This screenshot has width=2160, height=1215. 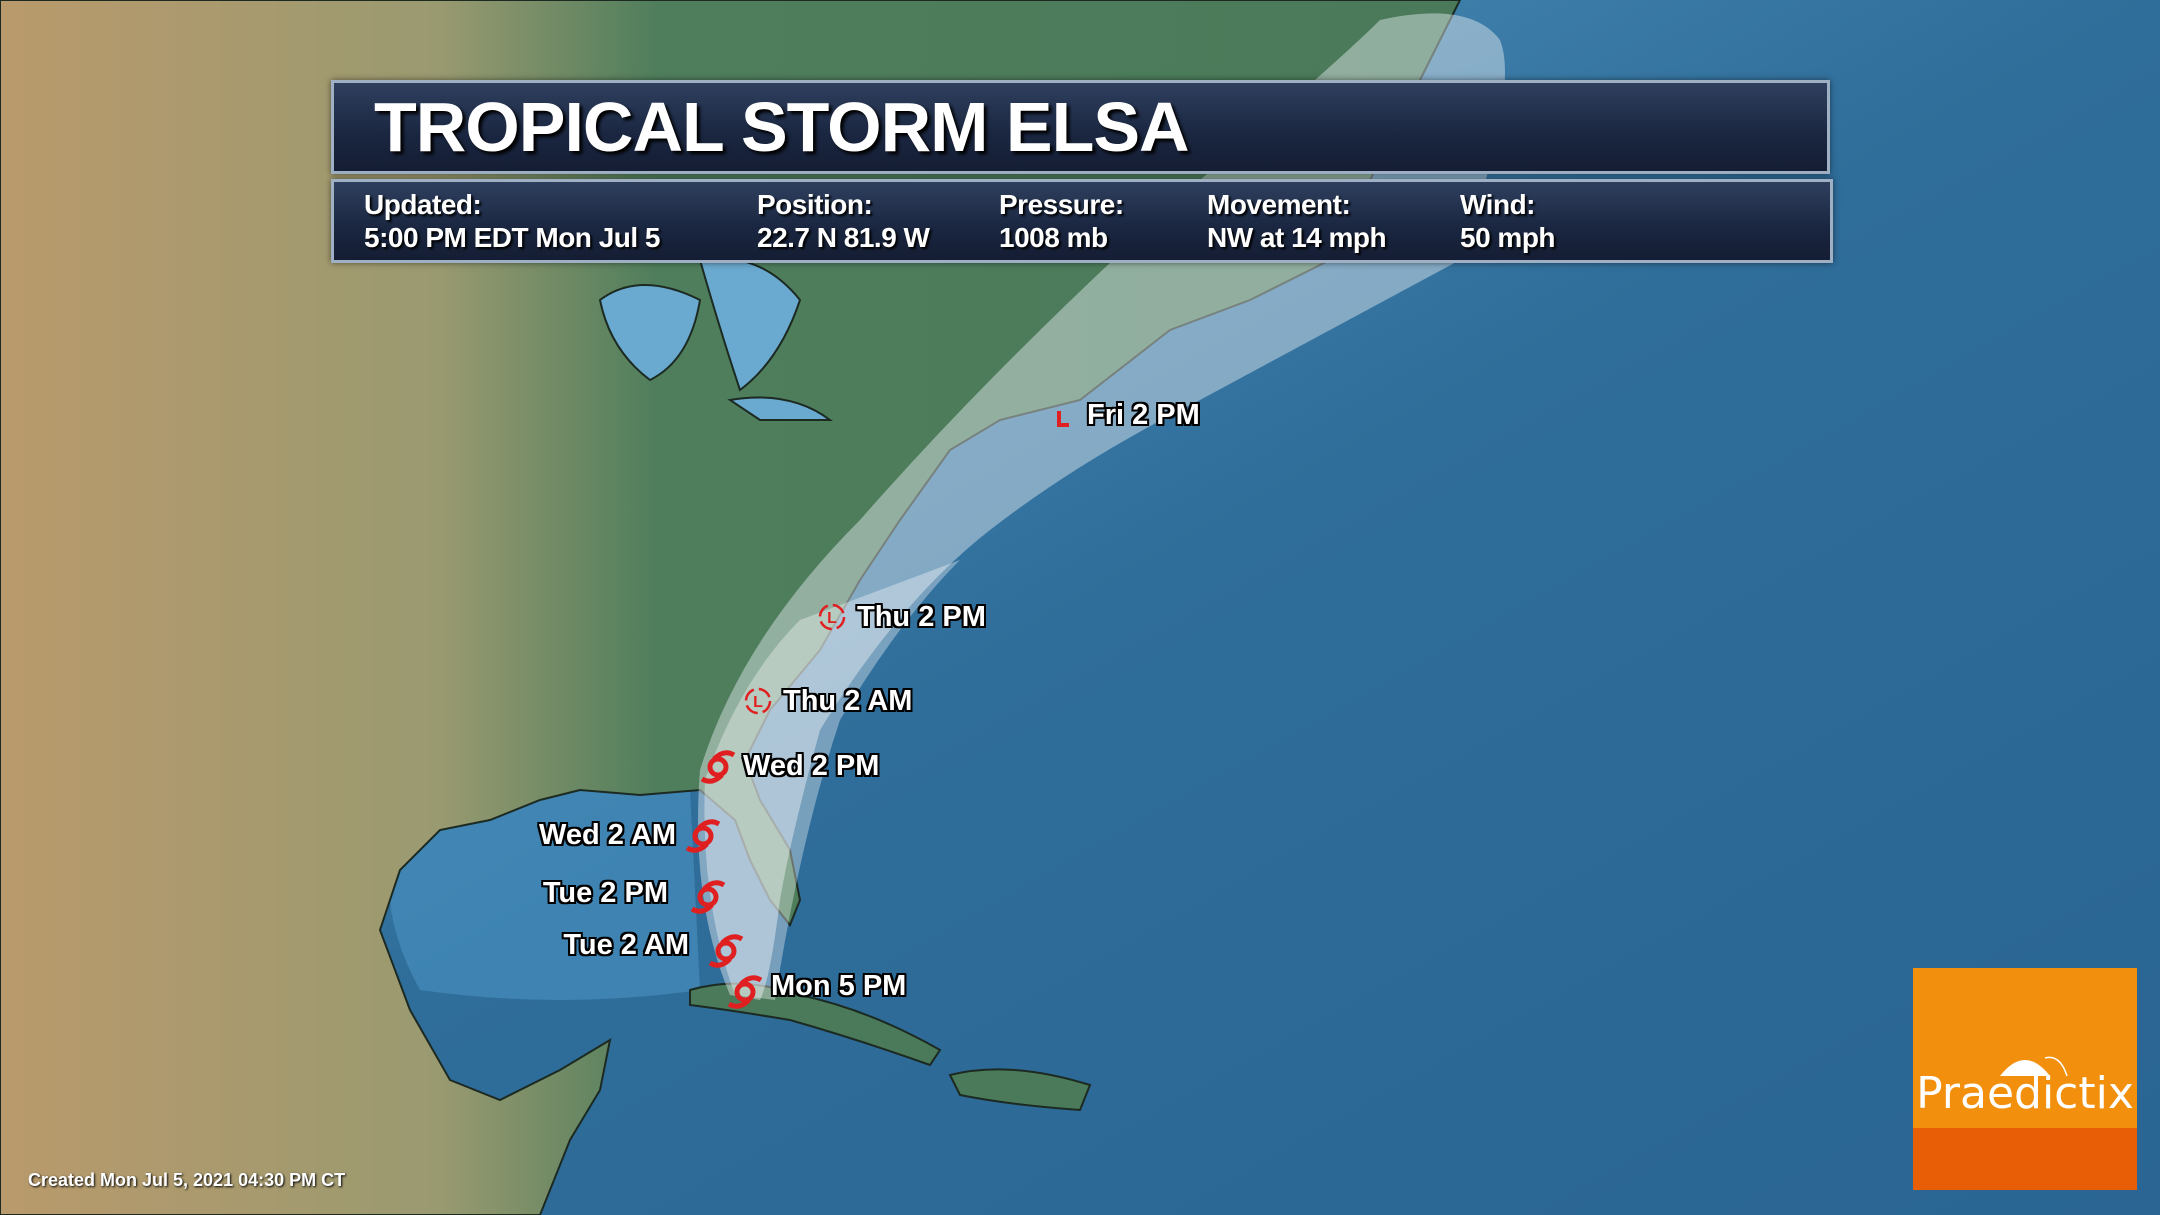 I want to click on info-position: Position: 22.7 N 81.9 W, so click(x=843, y=221).